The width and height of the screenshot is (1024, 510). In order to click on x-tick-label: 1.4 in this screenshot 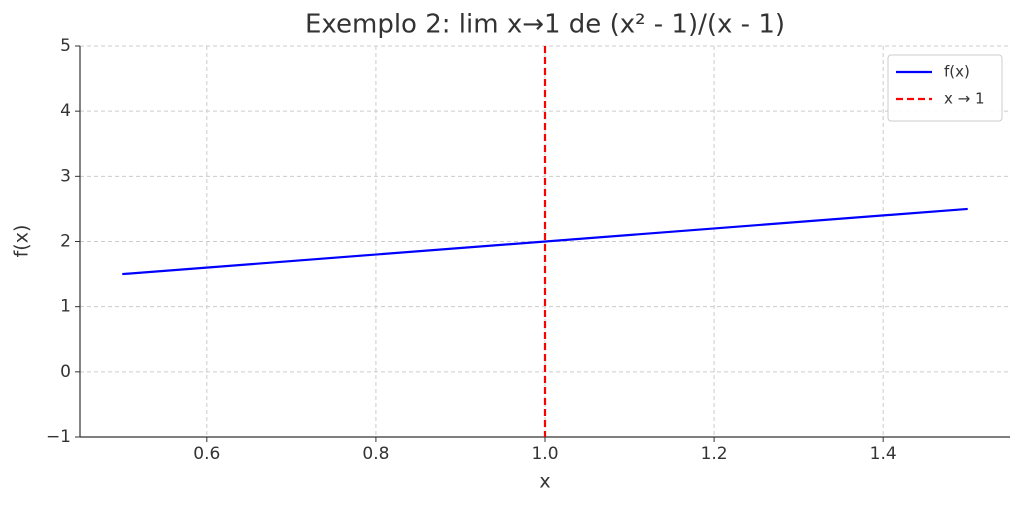, I will do `click(883, 454)`.